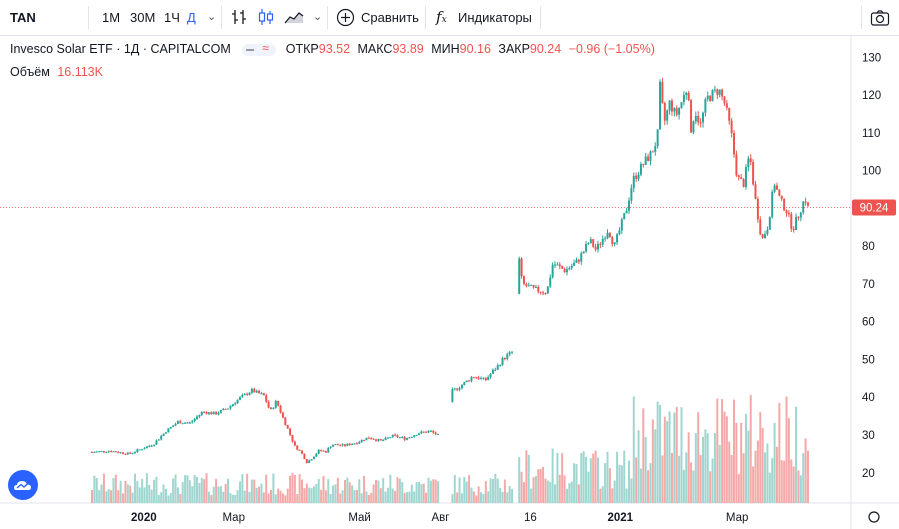 This screenshot has height=529, width=899. Describe the element at coordinates (530, 518) in the screenshot. I see `time-tick-label: 16` at that location.